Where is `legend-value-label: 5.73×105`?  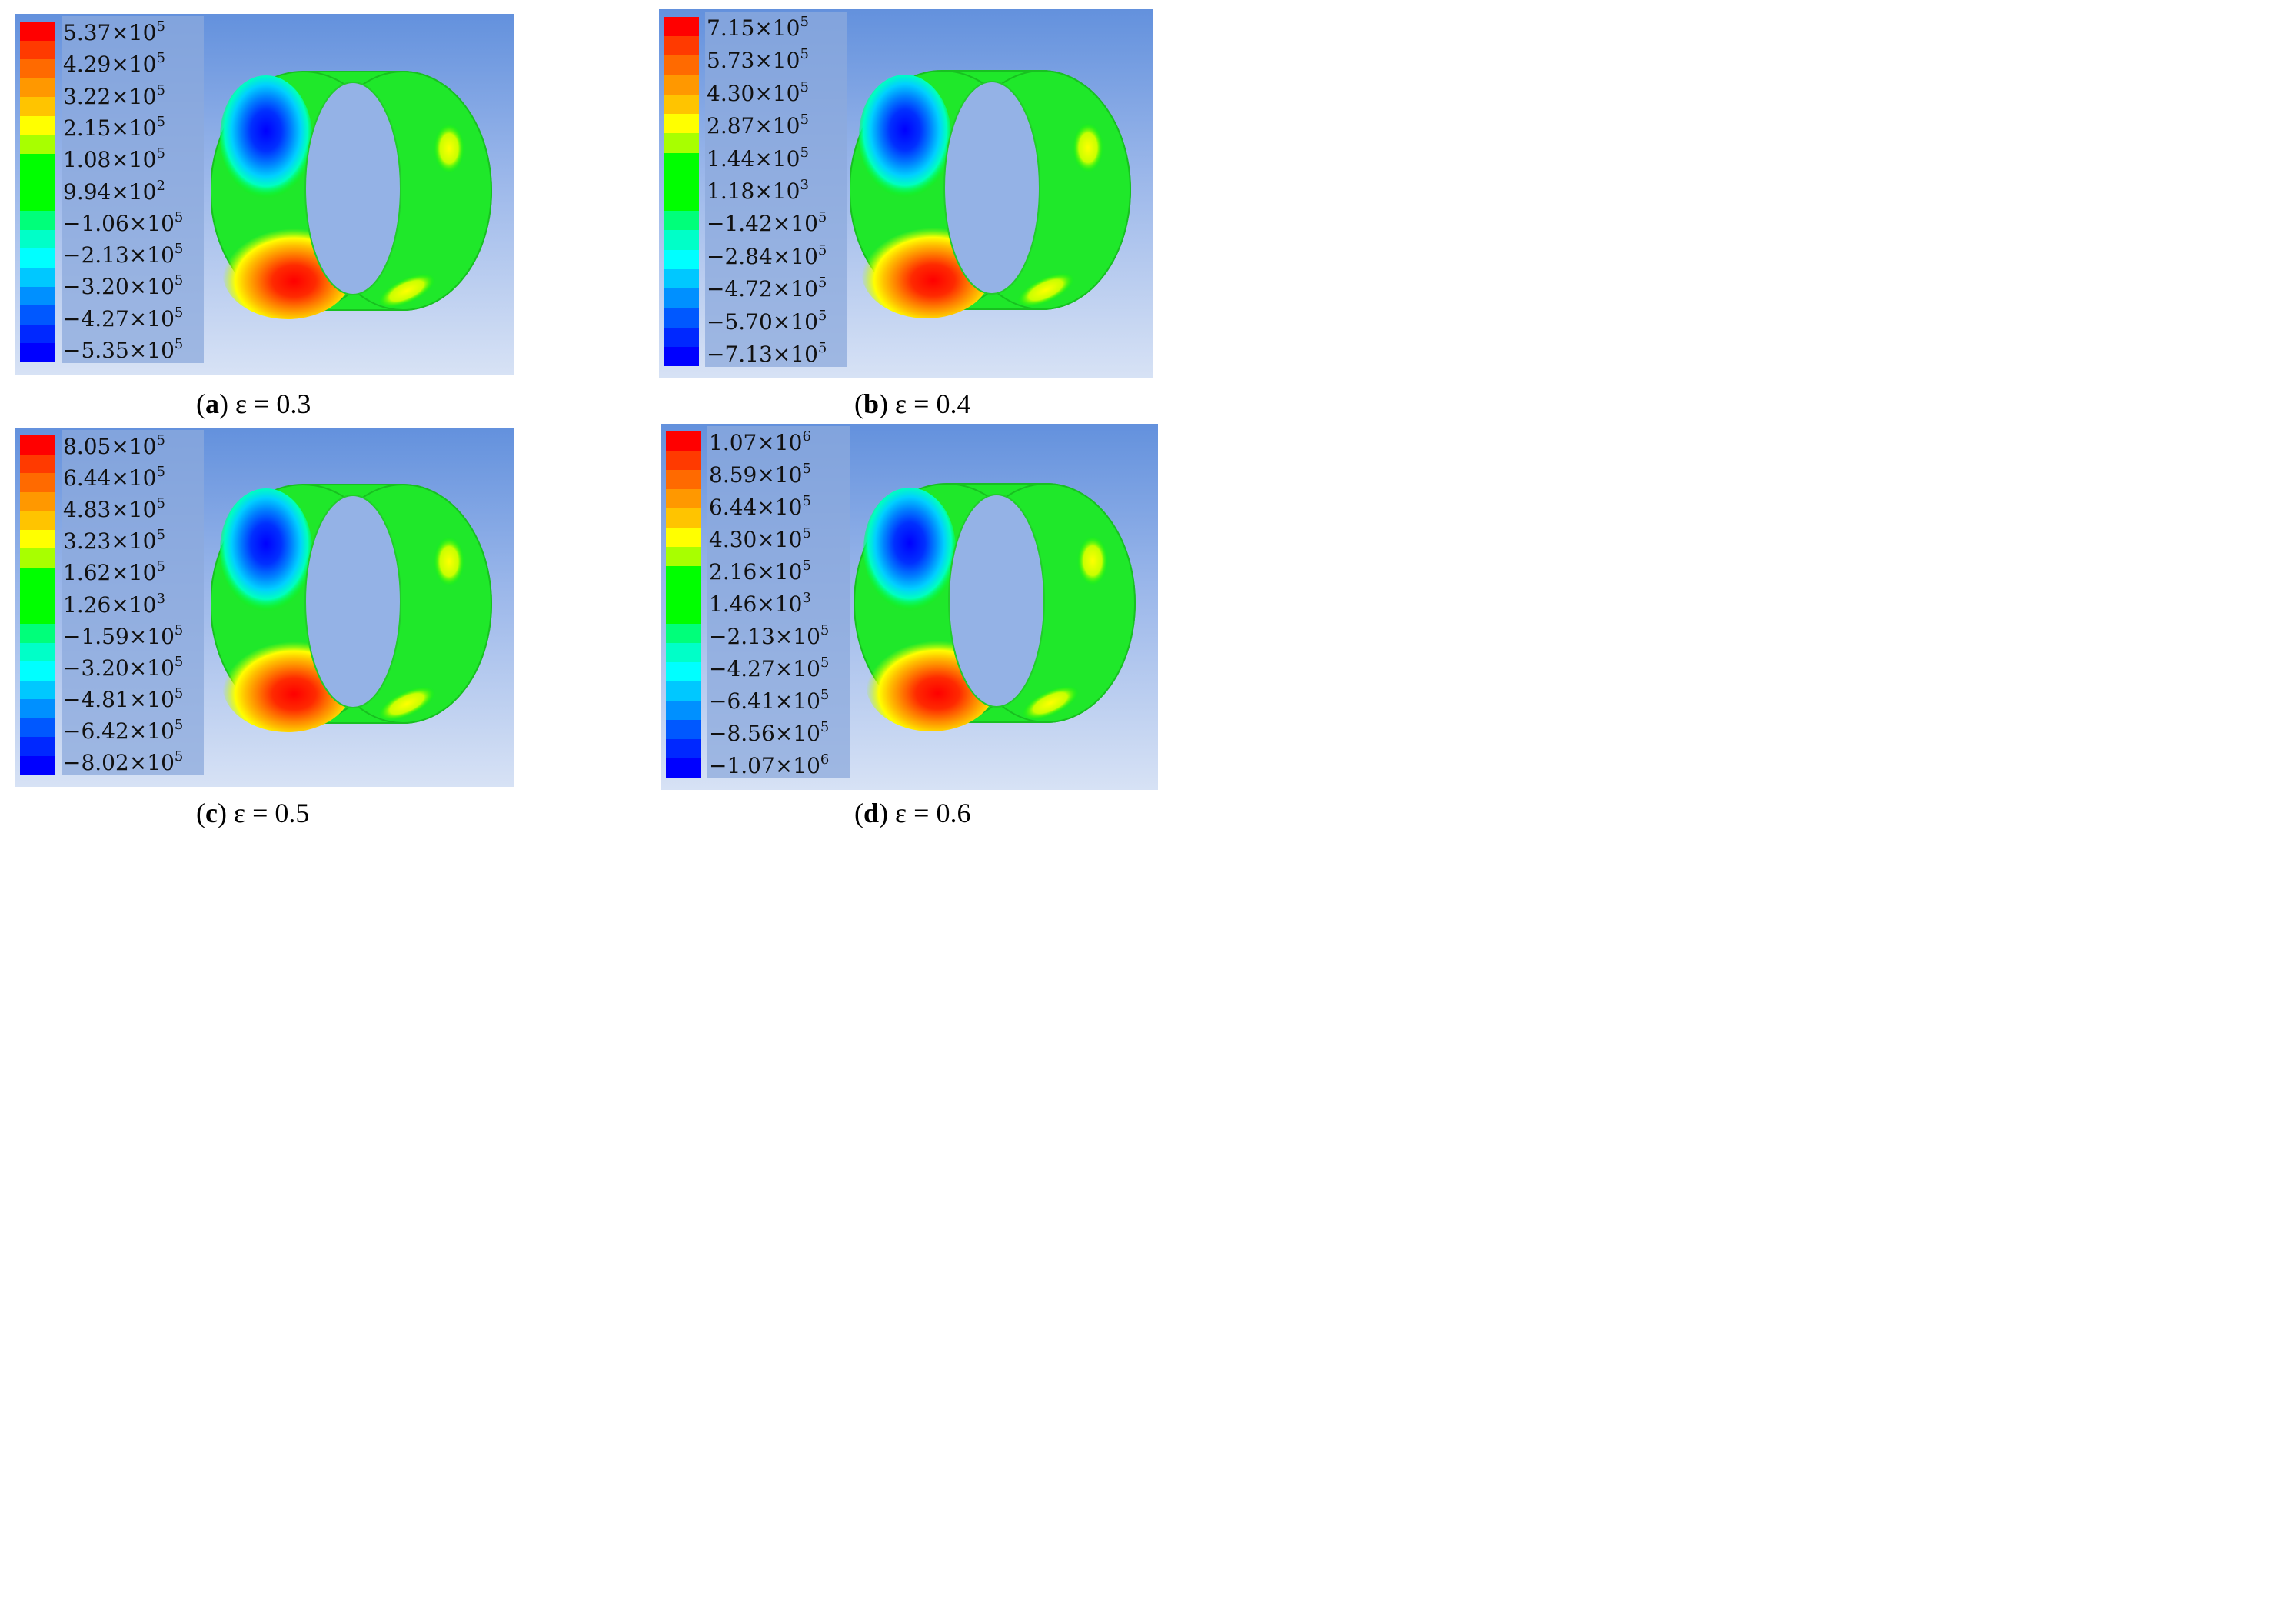 legend-value-label: 5.73×105 is located at coordinates (758, 60).